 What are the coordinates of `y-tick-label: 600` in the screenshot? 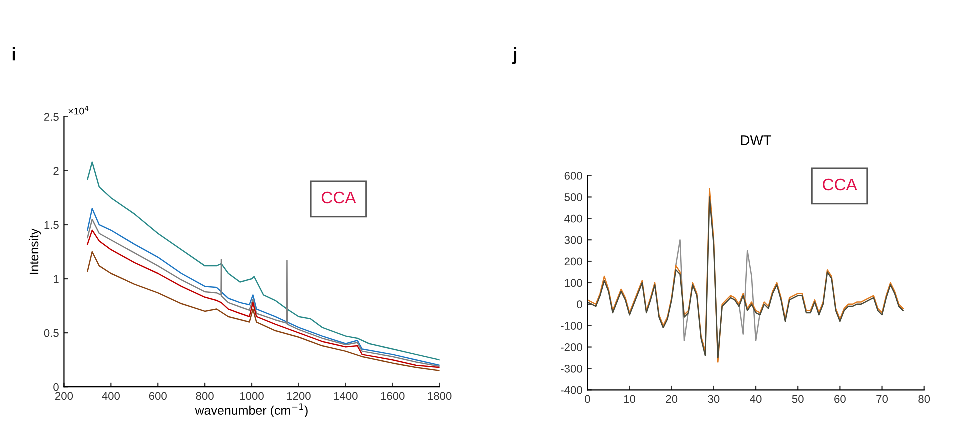 It's located at (573, 176).